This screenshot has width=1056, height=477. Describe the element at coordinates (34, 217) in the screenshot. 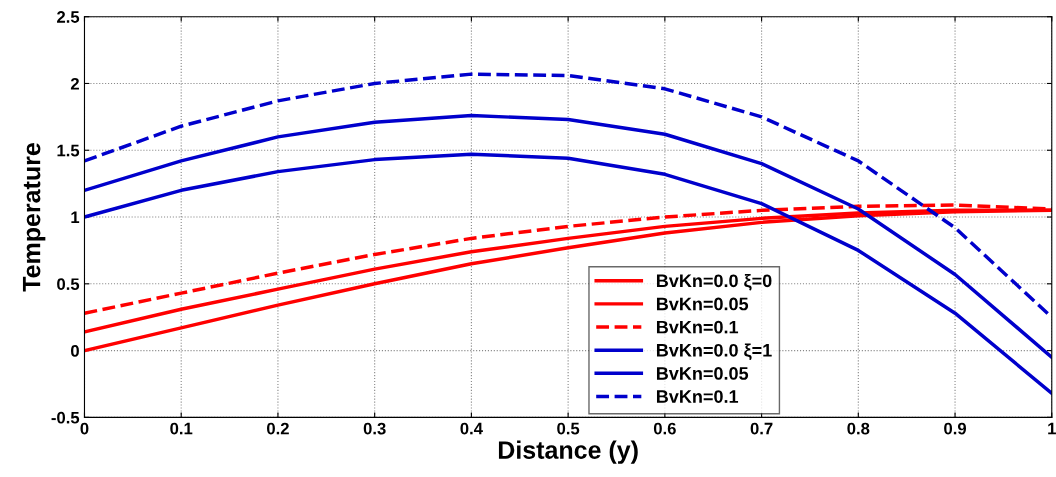

I see `y-axis-title: Temperature` at that location.